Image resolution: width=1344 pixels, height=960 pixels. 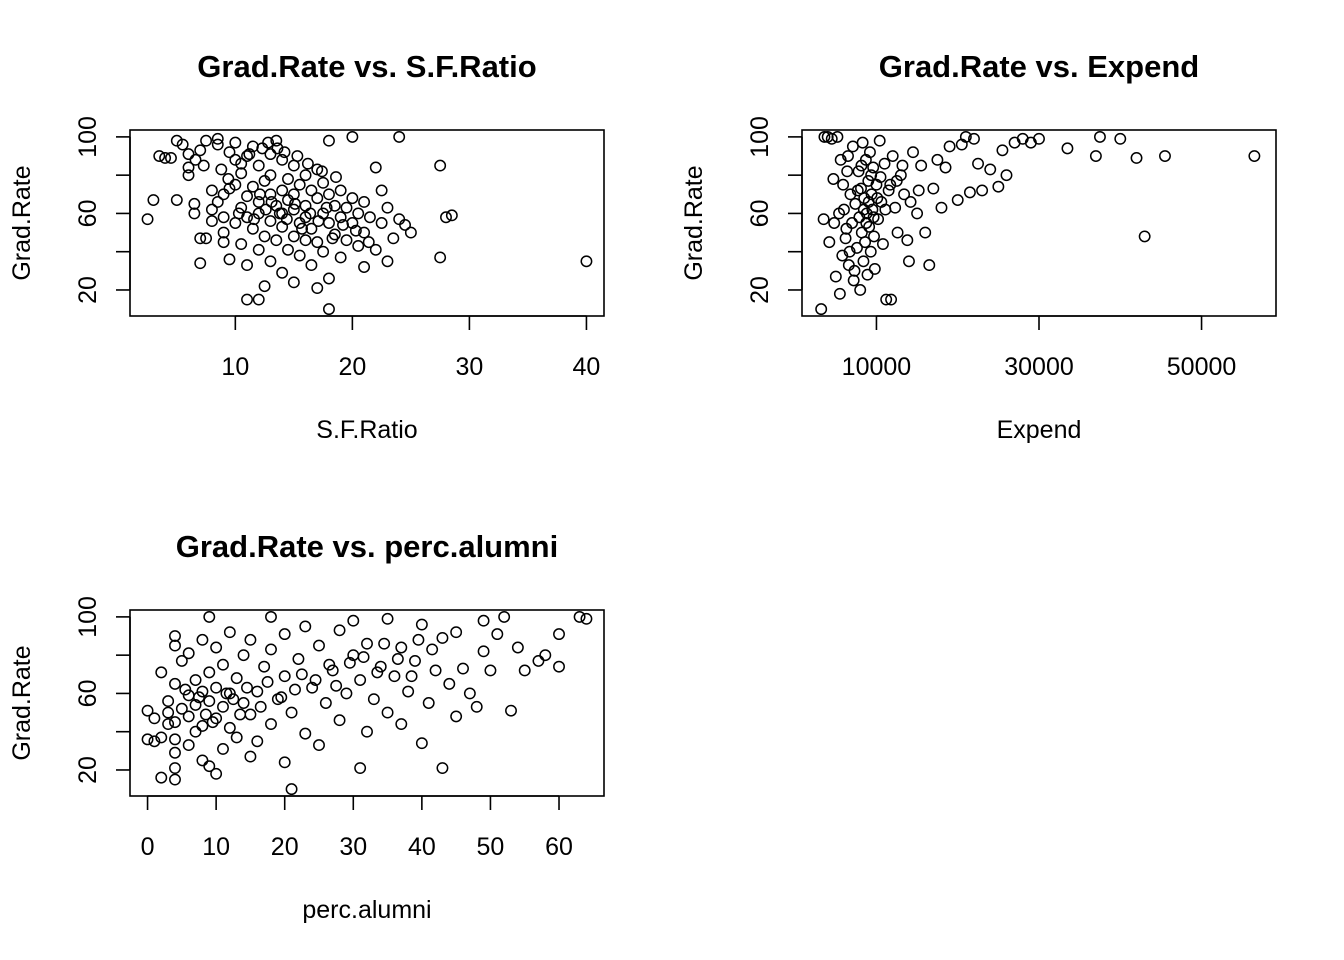 I want to click on x-tick-label: 40, so click(x=587, y=367).